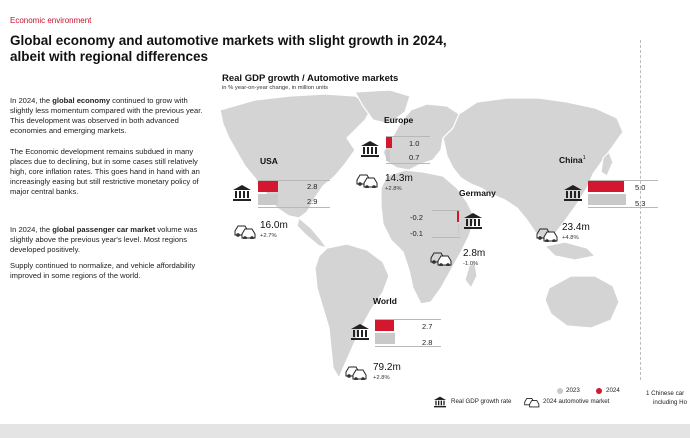  What do you see at coordinates (312, 201) in the screenshot?
I see `usa-gdp-2023: 2.9` at bounding box center [312, 201].